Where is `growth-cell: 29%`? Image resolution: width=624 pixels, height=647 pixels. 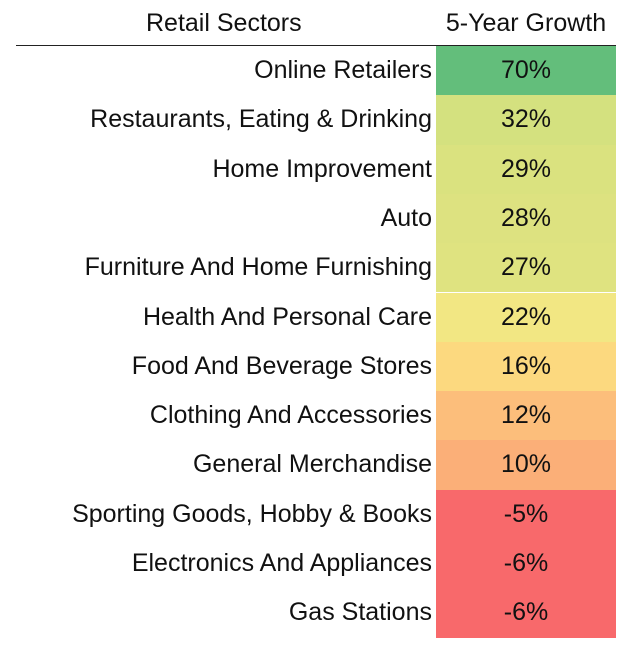
growth-cell: 29% is located at coordinates (526, 169).